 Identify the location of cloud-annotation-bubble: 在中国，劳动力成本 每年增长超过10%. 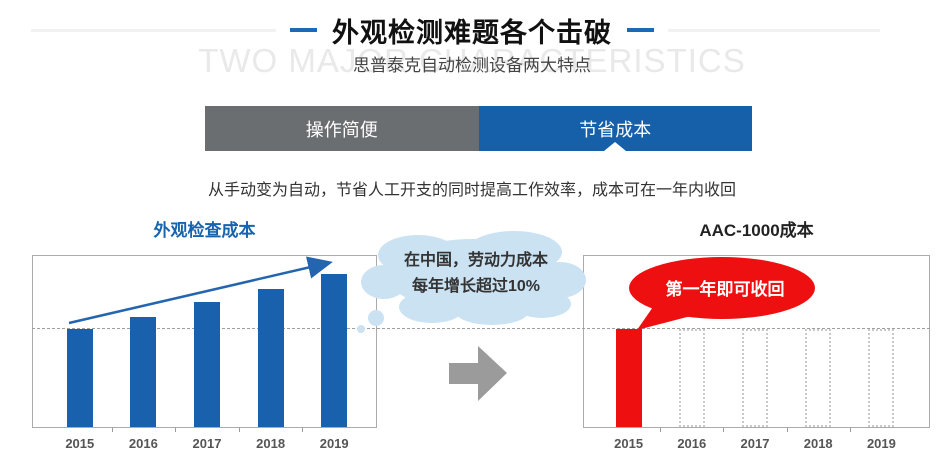
(471, 282).